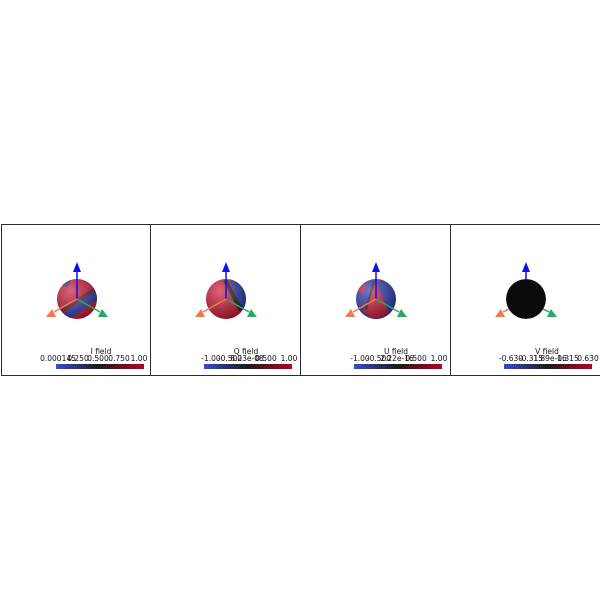 Image resolution: width=600 pixels, height=600 pixels. I want to click on tick-label: 8.23e-08, so click(247, 358).